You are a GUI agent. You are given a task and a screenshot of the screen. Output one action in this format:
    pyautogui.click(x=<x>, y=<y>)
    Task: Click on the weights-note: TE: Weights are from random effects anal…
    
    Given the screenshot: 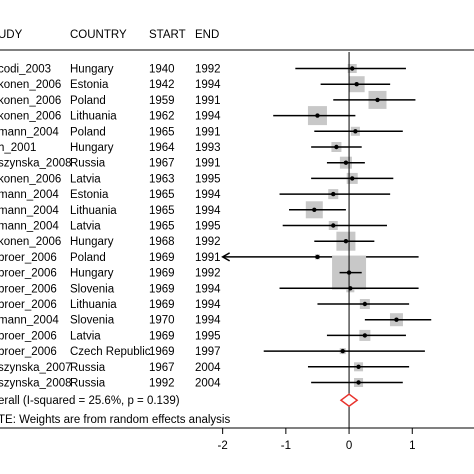 What is the action you would take?
    pyautogui.click(x=115, y=420)
    